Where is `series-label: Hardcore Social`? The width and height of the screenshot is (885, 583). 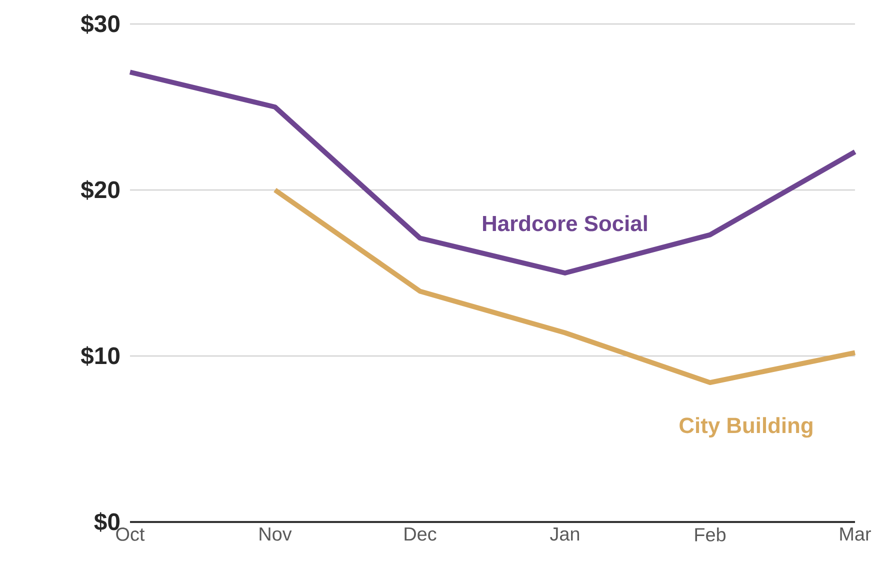
series-label: Hardcore Social is located at coordinates (565, 223).